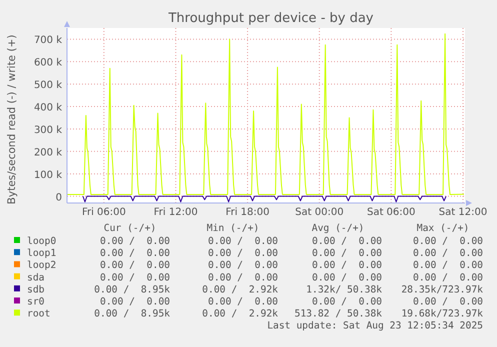  Describe the element at coordinates (270, 18) in the screenshot. I see `chart-title: Throughput per device - by day` at that location.